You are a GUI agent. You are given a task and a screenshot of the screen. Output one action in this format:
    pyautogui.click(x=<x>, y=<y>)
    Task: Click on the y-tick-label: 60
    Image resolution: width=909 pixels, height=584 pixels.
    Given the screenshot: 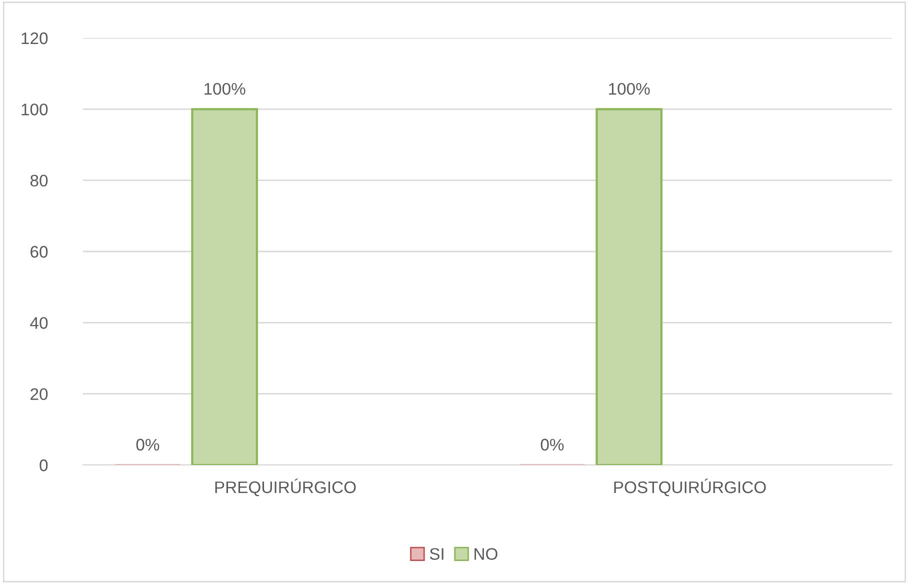 What is the action you would take?
    pyautogui.click(x=39, y=252)
    